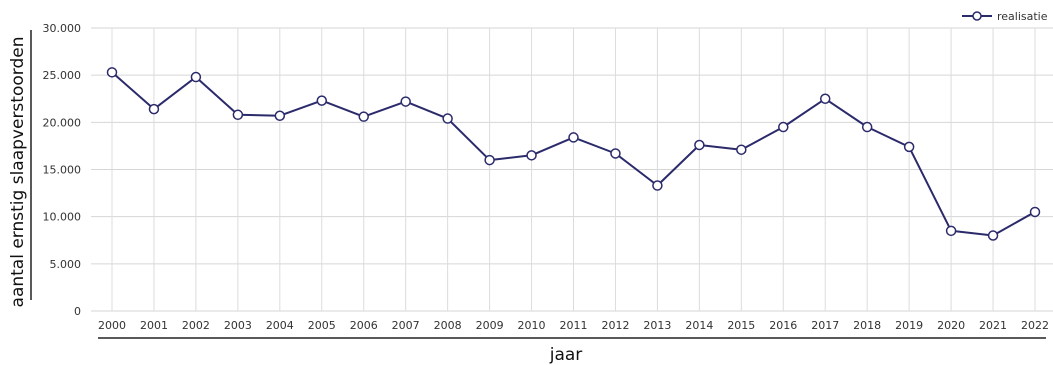 This screenshot has height=365, width=1053. What do you see at coordinates (238, 325) in the screenshot?
I see `x-tick-label: 2003` at bounding box center [238, 325].